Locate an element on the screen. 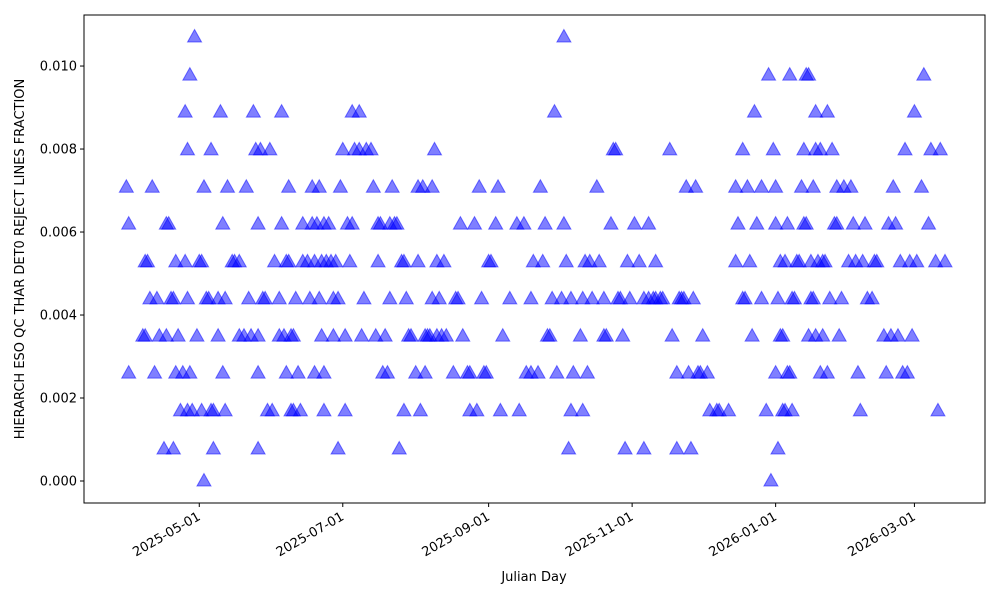  x-tick-label: 2025-07-01 is located at coordinates (310, 534).